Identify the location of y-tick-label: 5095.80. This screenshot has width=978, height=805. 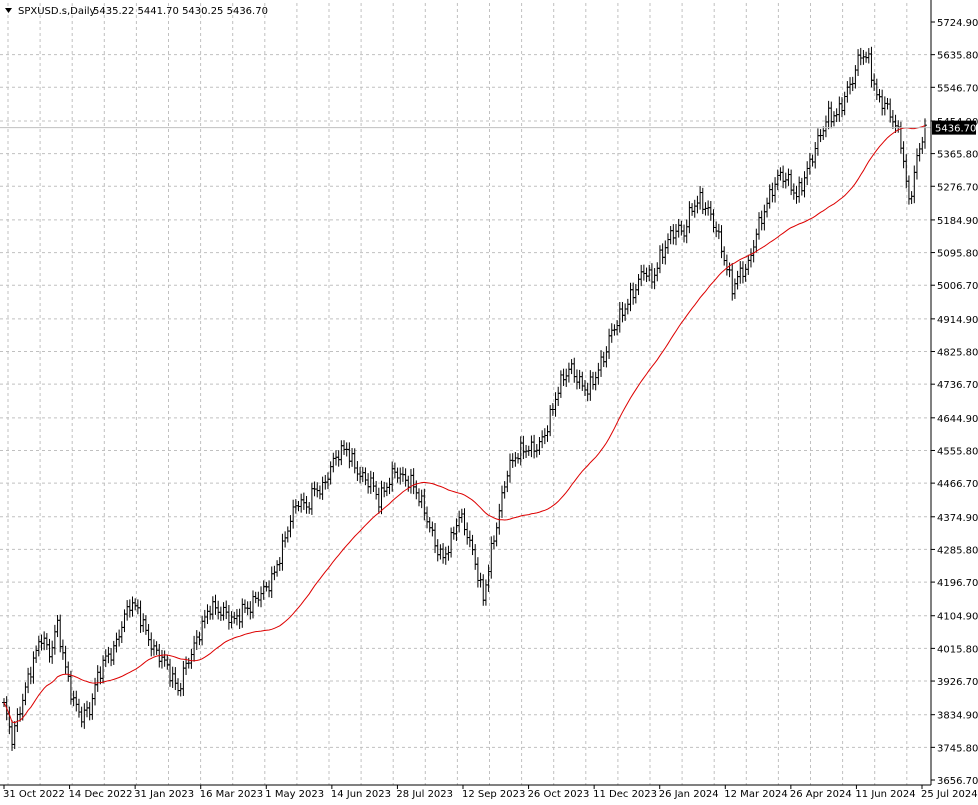
(957, 254).